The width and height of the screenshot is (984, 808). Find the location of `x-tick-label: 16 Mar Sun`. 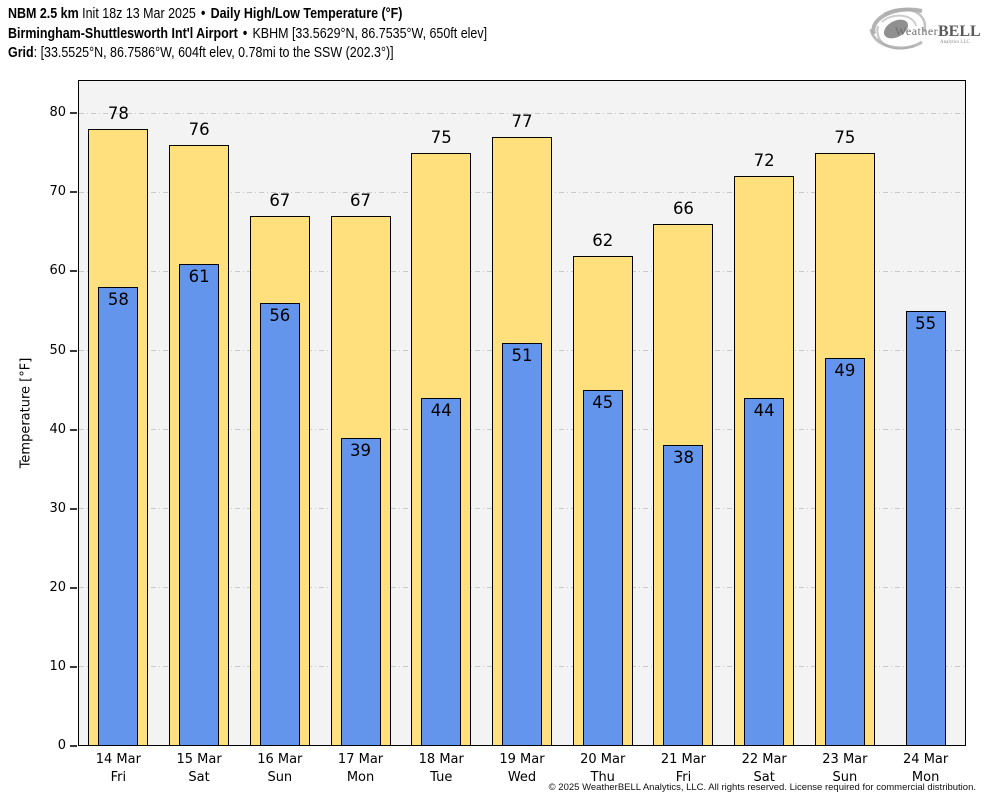

x-tick-label: 16 Mar Sun is located at coordinates (279, 769).